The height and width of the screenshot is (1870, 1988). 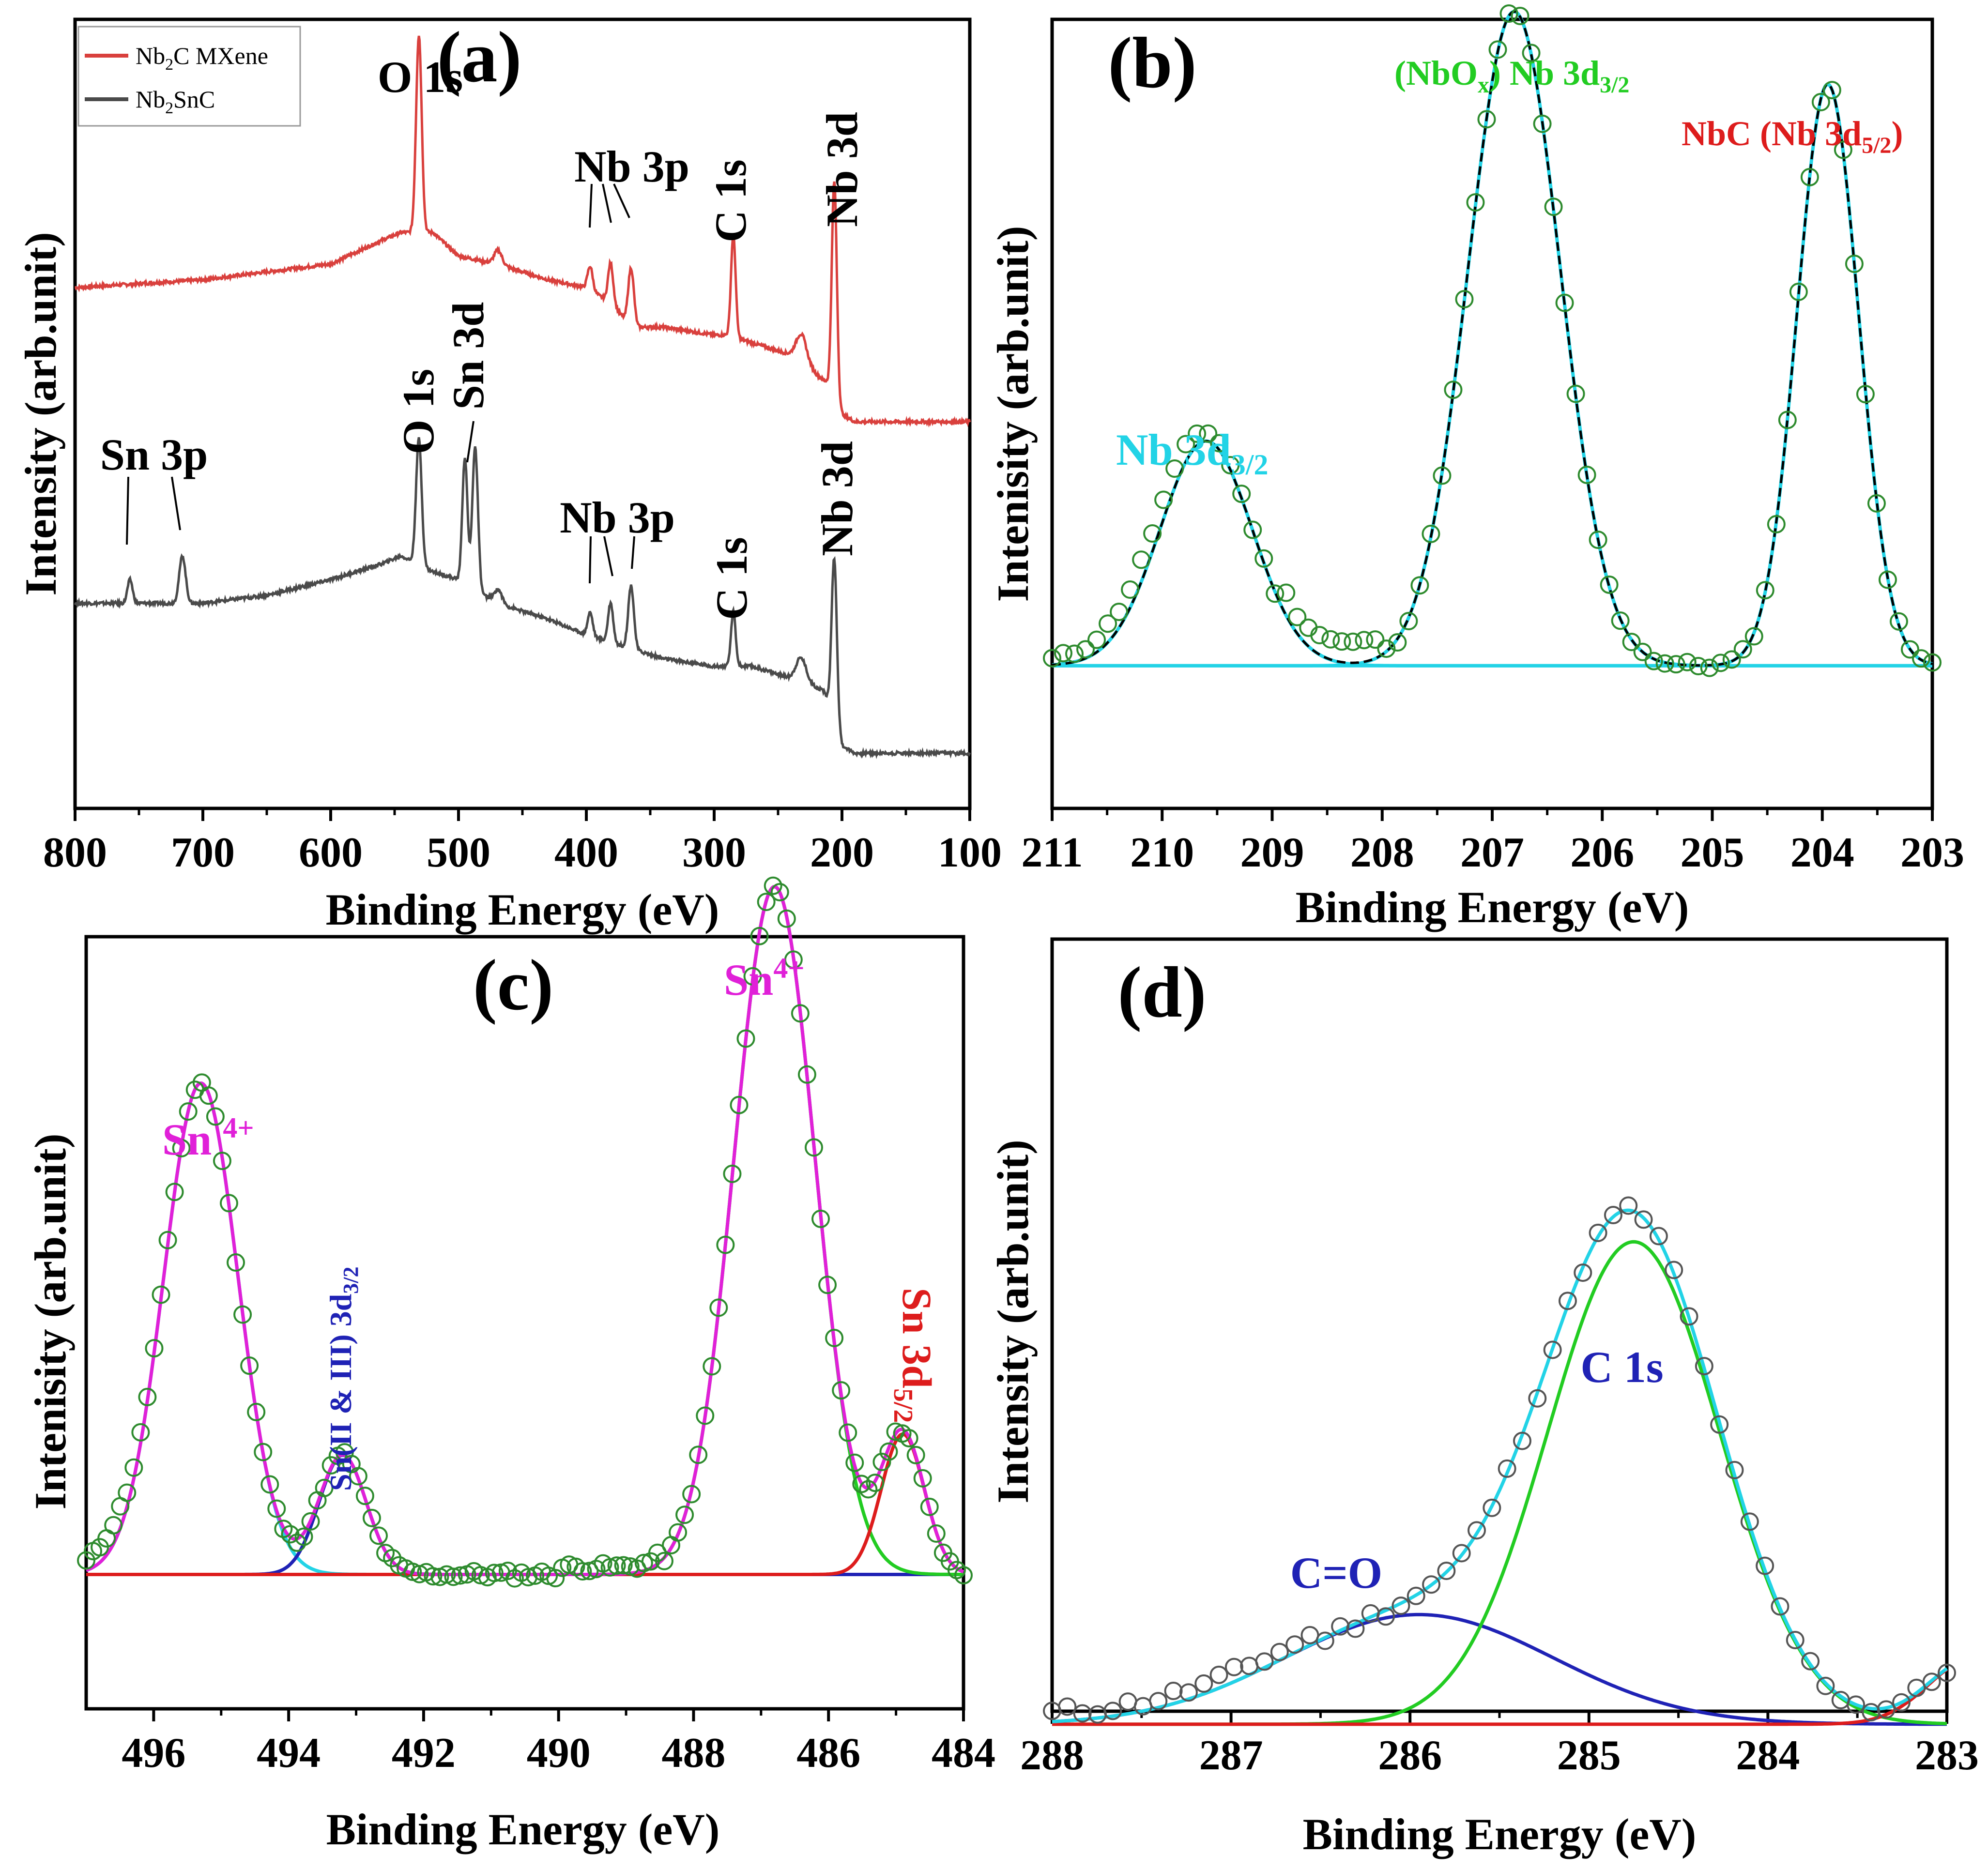 I want to click on x-tick-label: 205, so click(x=1712, y=852).